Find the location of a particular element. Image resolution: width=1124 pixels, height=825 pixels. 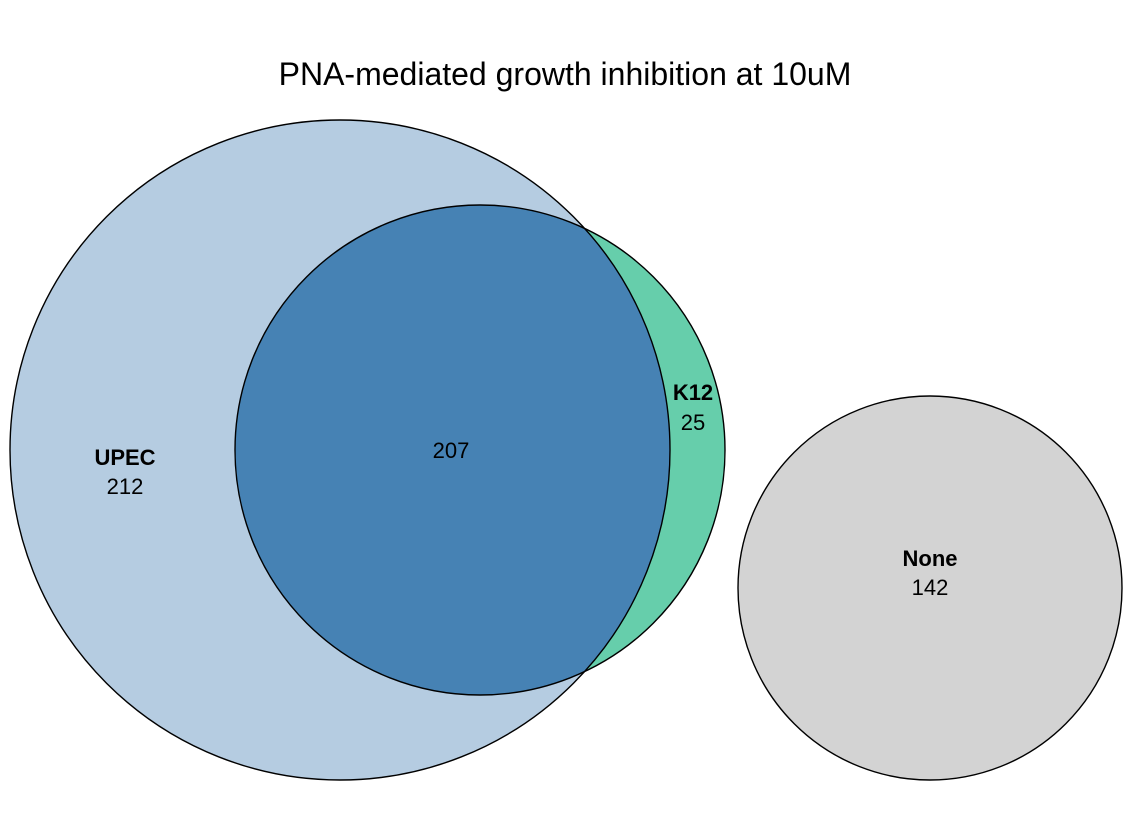

upec-k12-overlap-count: 207 is located at coordinates (451, 450).